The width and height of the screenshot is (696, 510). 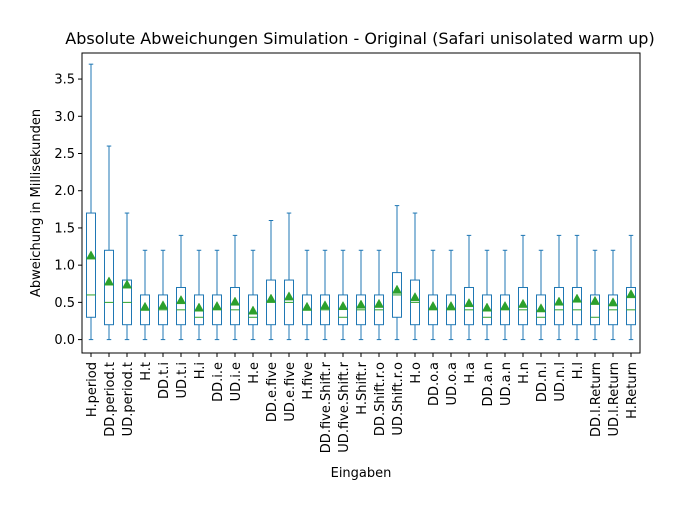 I want to click on box-H.a, so click(x=469, y=287).